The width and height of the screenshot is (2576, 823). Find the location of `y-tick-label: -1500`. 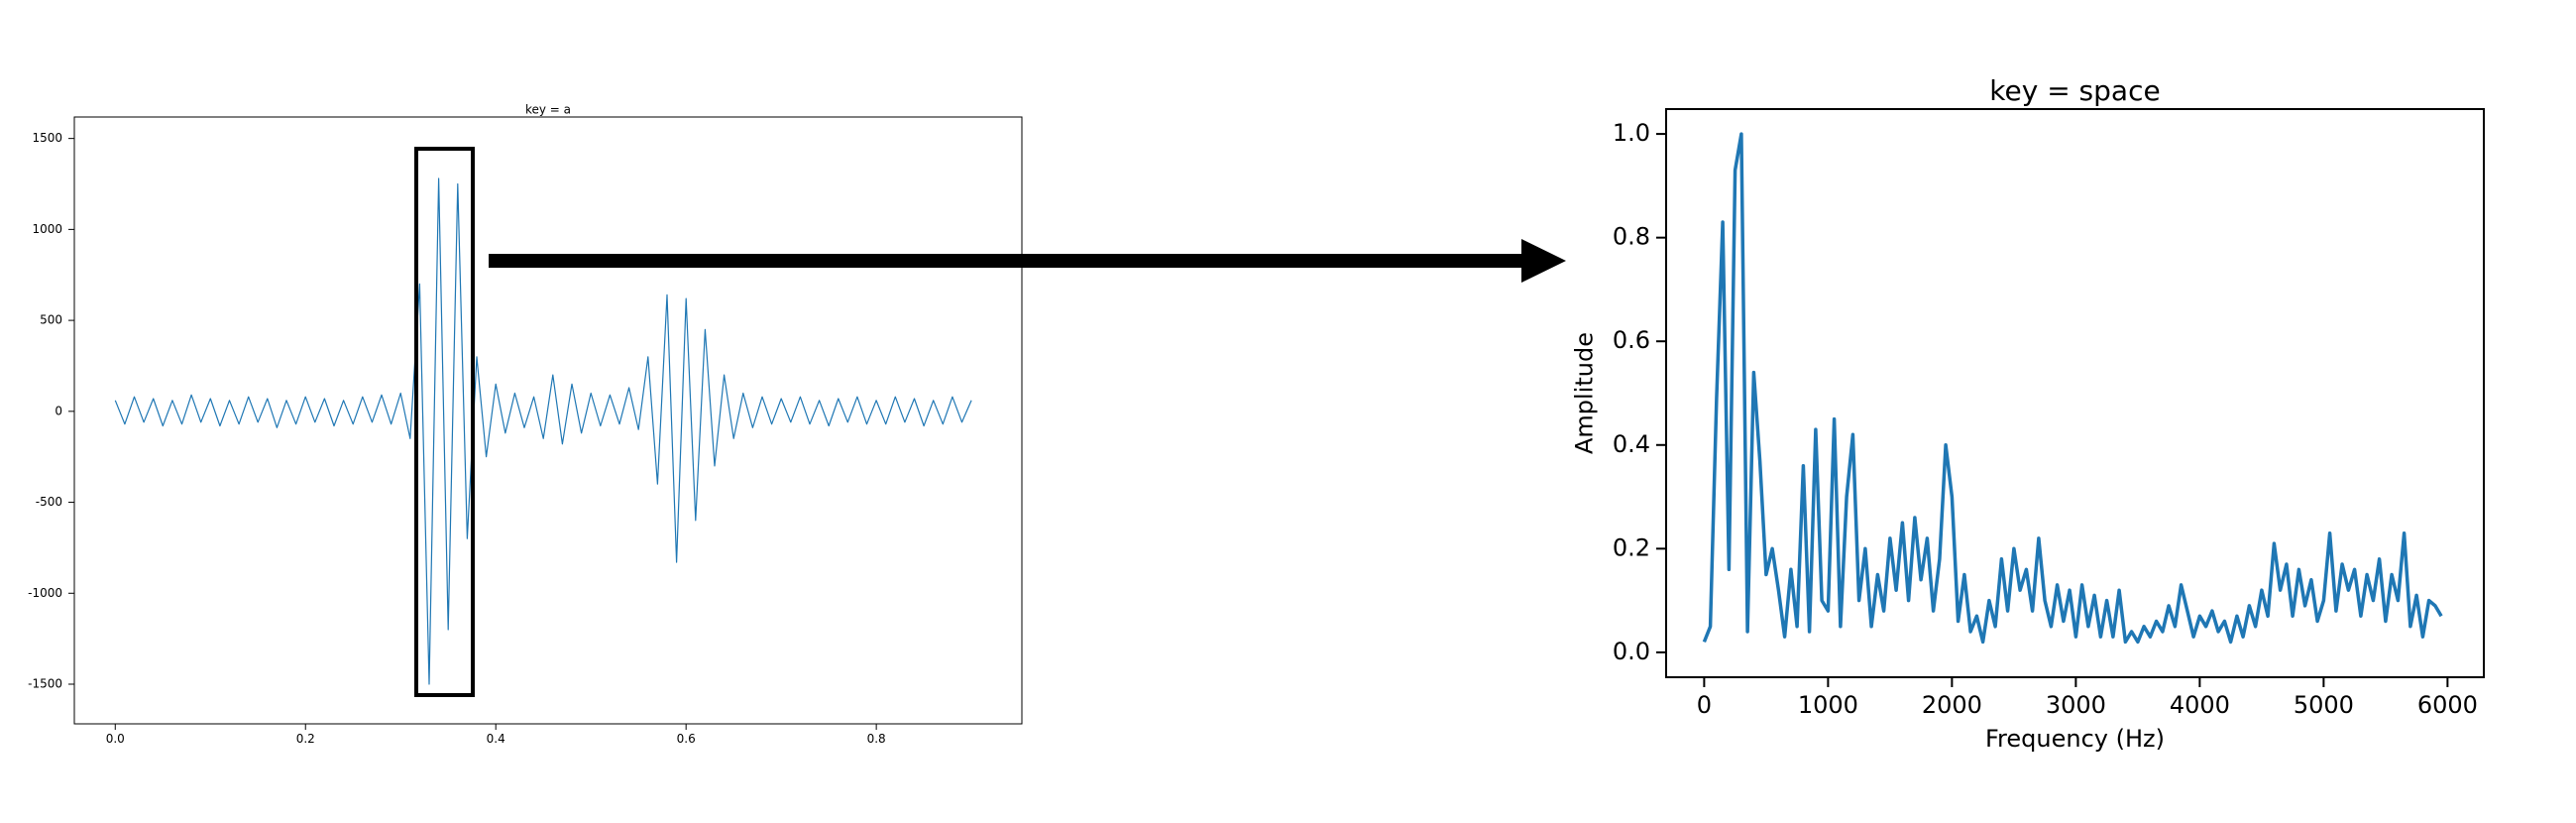

y-tick-label: -1500 is located at coordinates (45, 684).